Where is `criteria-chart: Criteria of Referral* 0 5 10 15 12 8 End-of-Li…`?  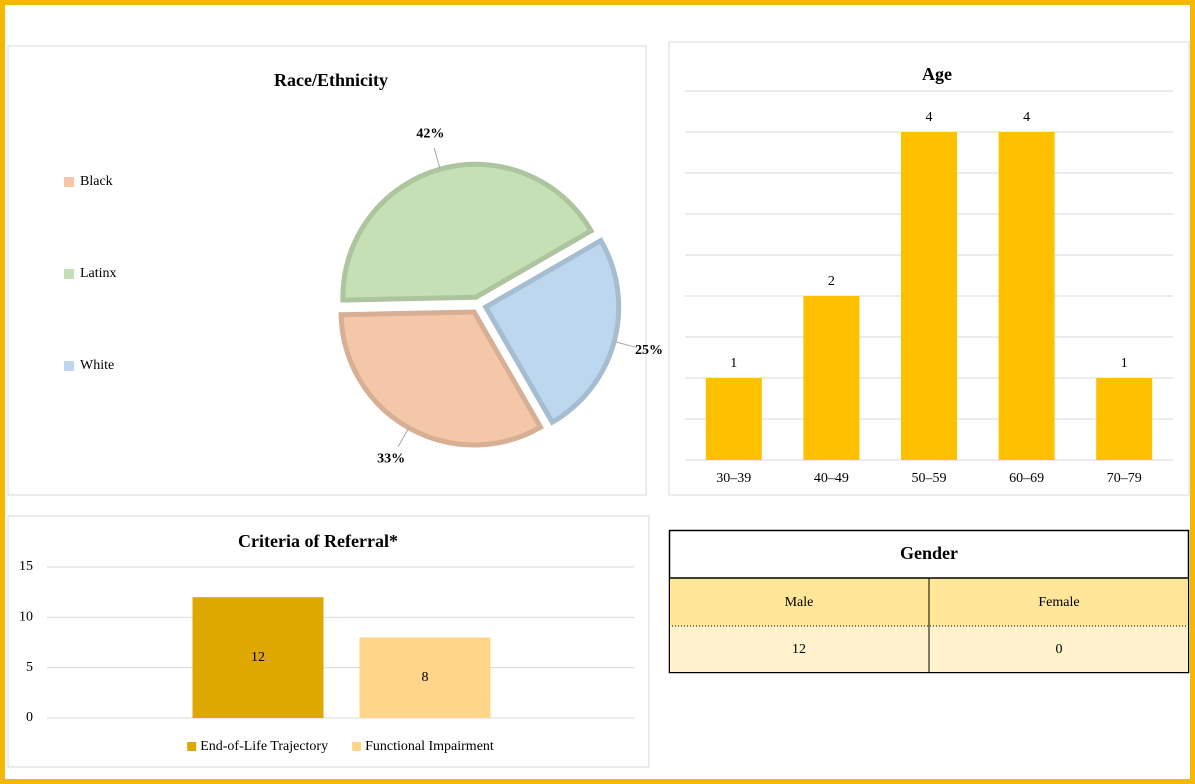
criteria-chart: Criteria of Referral* 0 5 10 15 12 8 End-of-Li… is located at coordinates (326, 642).